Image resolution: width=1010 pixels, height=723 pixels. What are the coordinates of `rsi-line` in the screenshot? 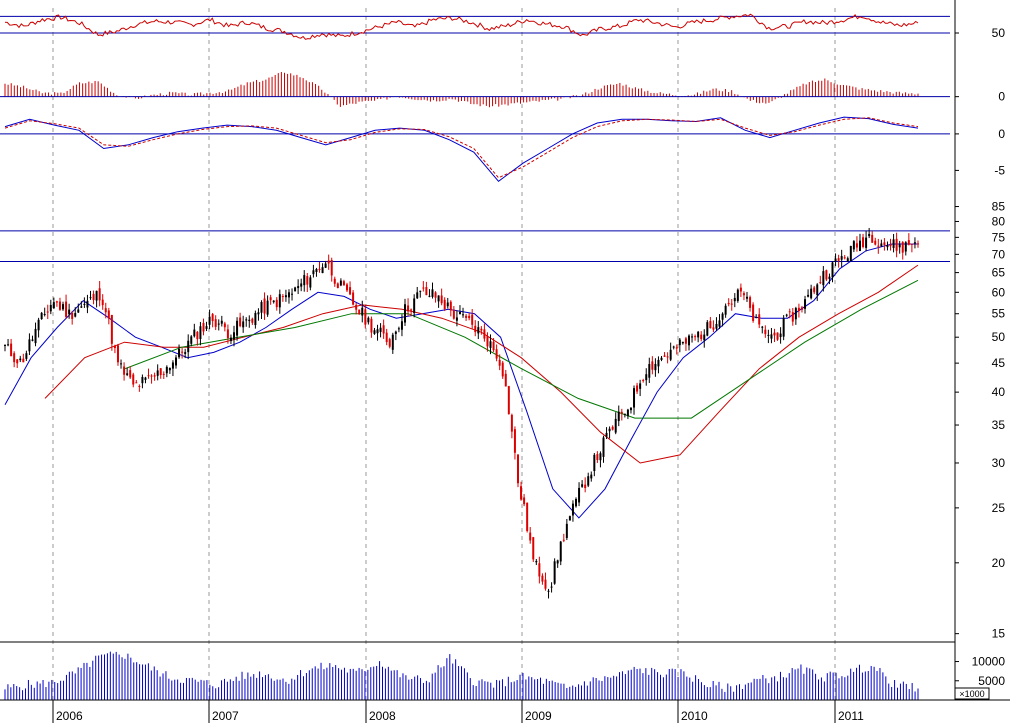 It's located at (461, 26).